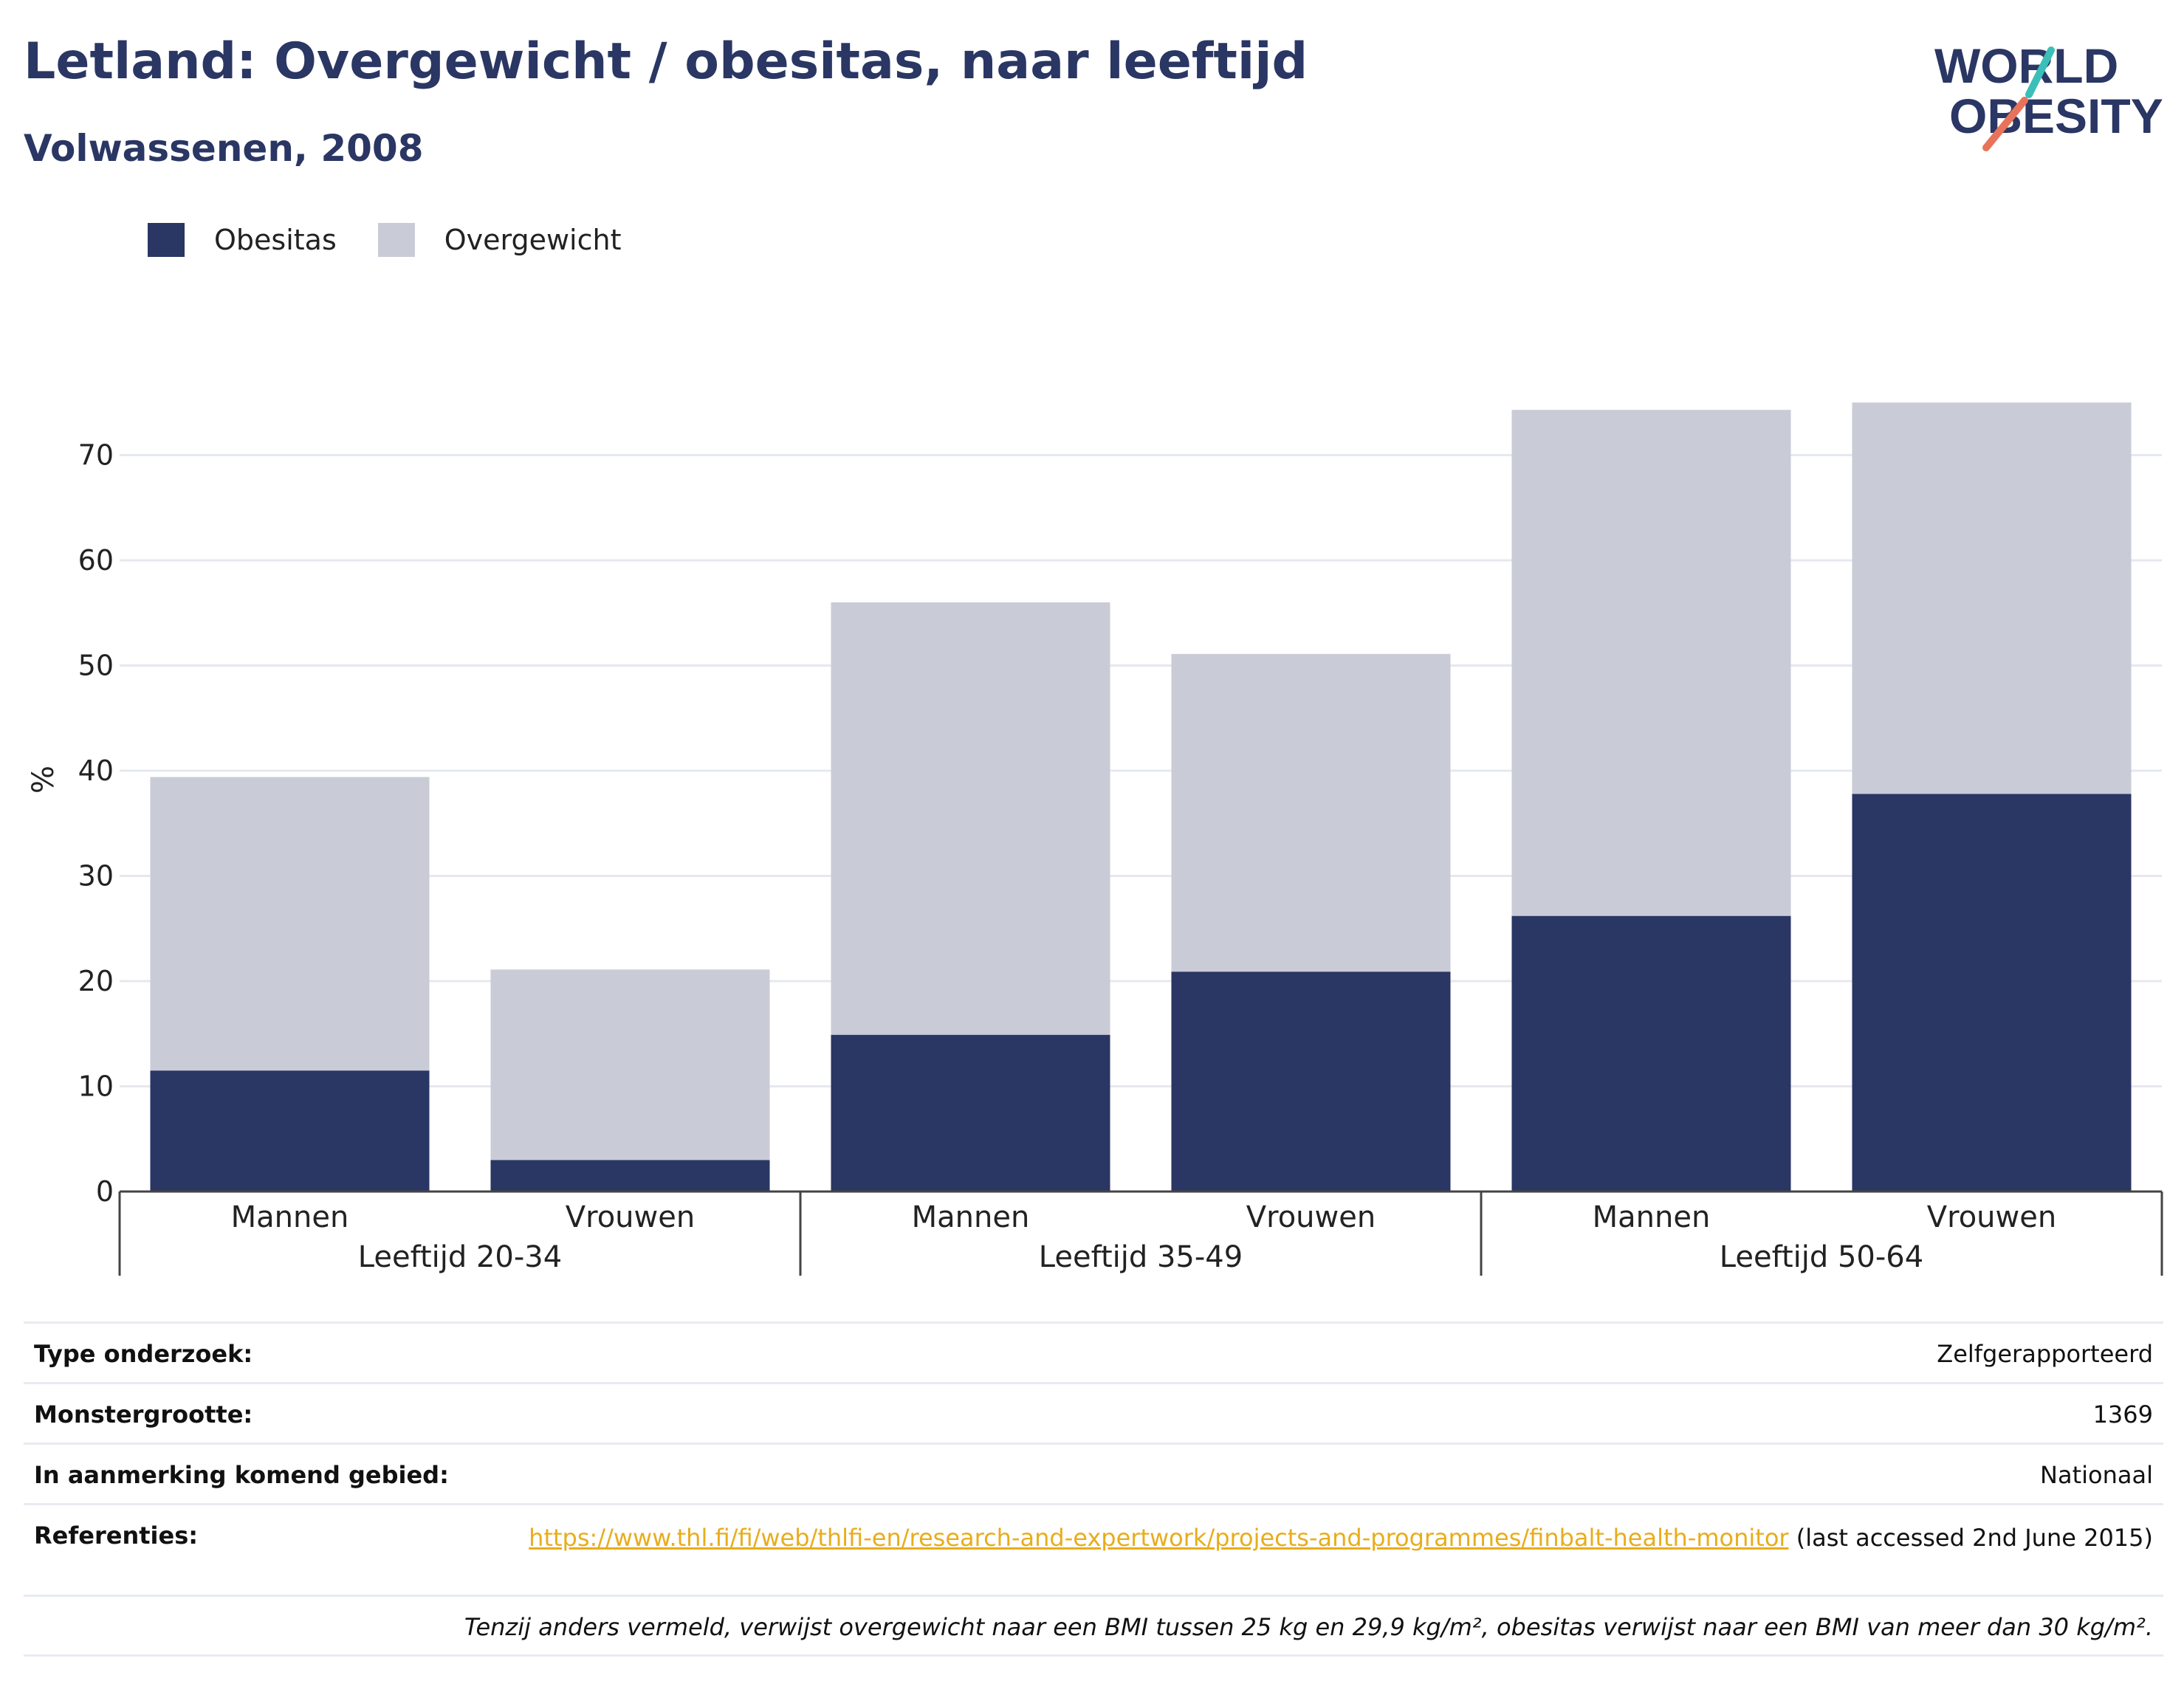  Describe the element at coordinates (2123, 1414) in the screenshot. I see `meta-val-sample-size: 1369` at that location.